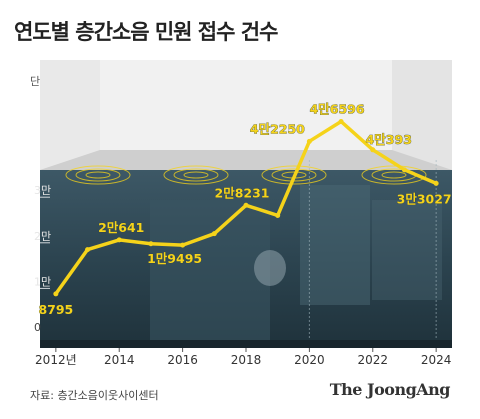 This screenshot has height=419, width=480. I want to click on data-label: 8795, so click(55, 309).